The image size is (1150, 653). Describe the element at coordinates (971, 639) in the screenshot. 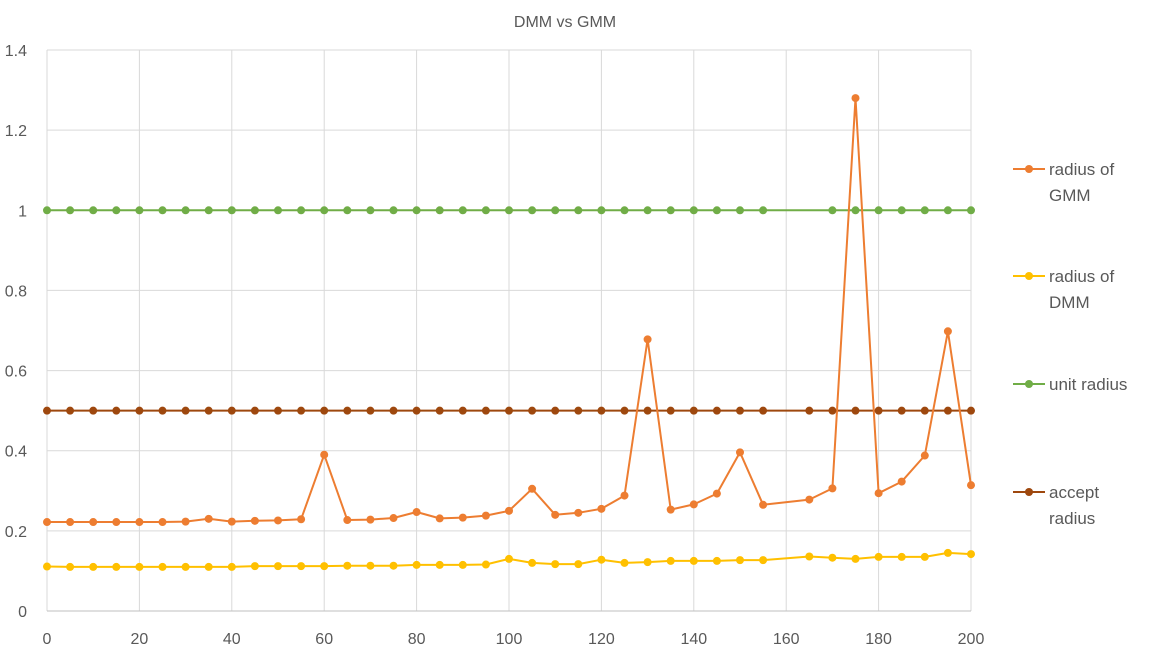

I see `x-tick-label: 200` at that location.